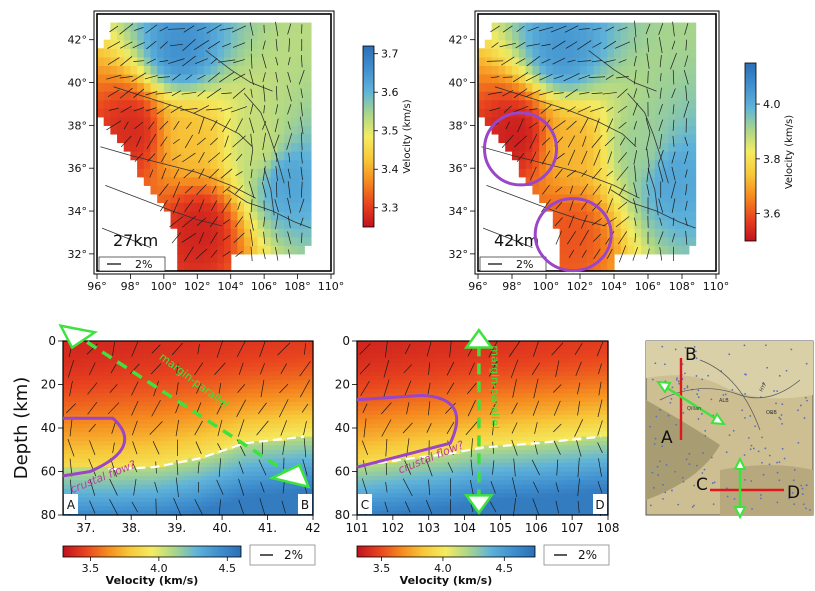 This screenshot has width=815, height=591. I want to click on arrow-head, so click(289, 476).